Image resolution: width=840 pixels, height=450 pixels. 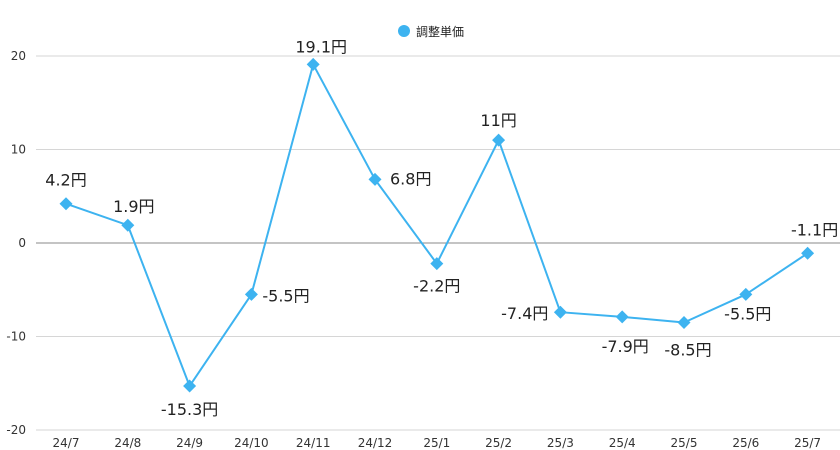 What do you see at coordinates (313, 443) in the screenshot?
I see `x-tick-label: 24/11` at bounding box center [313, 443].